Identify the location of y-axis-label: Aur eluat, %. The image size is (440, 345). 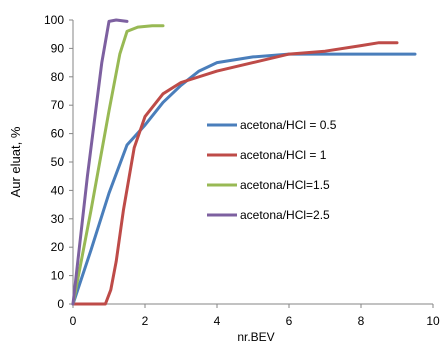
(15, 161).